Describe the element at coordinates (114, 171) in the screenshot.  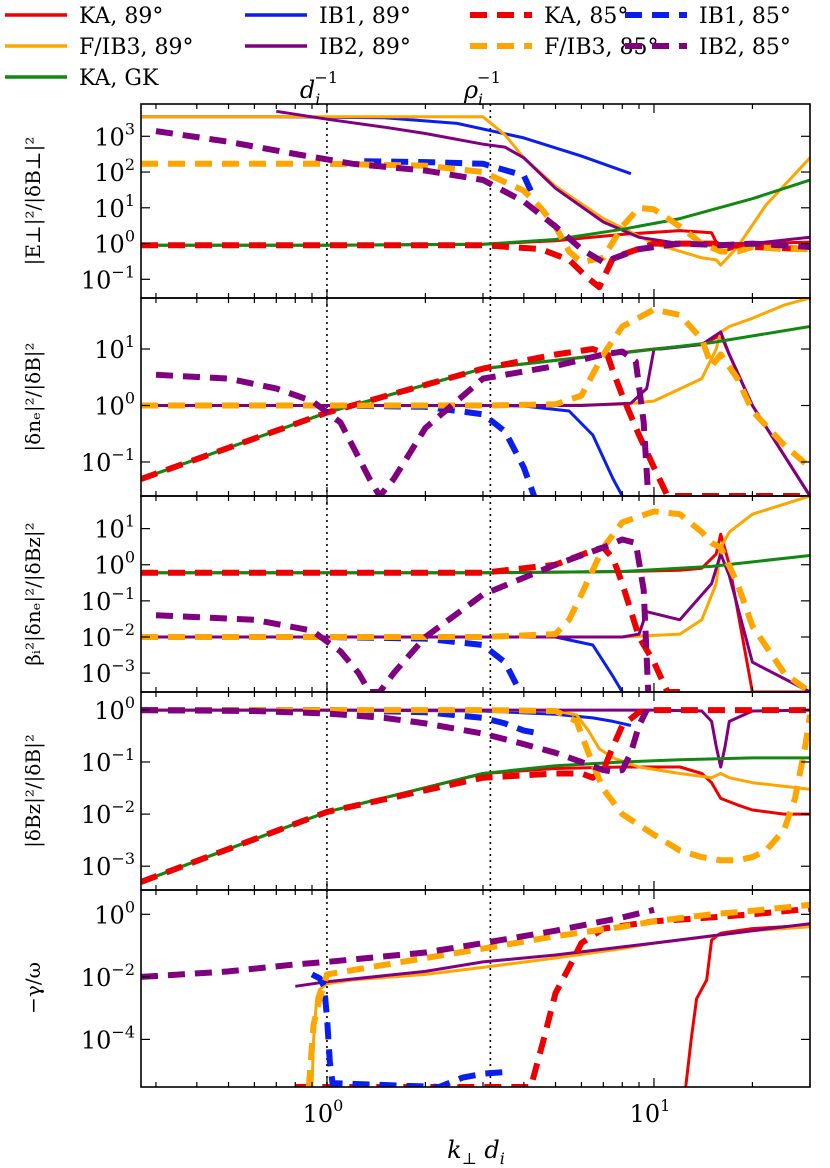
I see `y-tick-label: 10²` at that location.